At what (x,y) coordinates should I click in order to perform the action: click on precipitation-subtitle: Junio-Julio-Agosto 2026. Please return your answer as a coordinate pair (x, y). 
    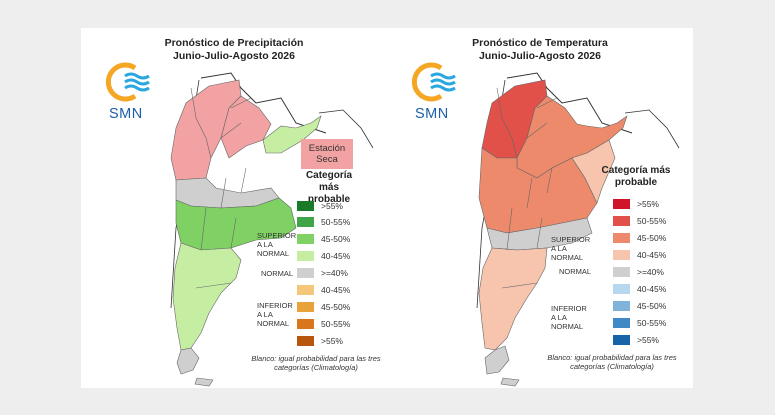
    Looking at the image, I should click on (234, 56).